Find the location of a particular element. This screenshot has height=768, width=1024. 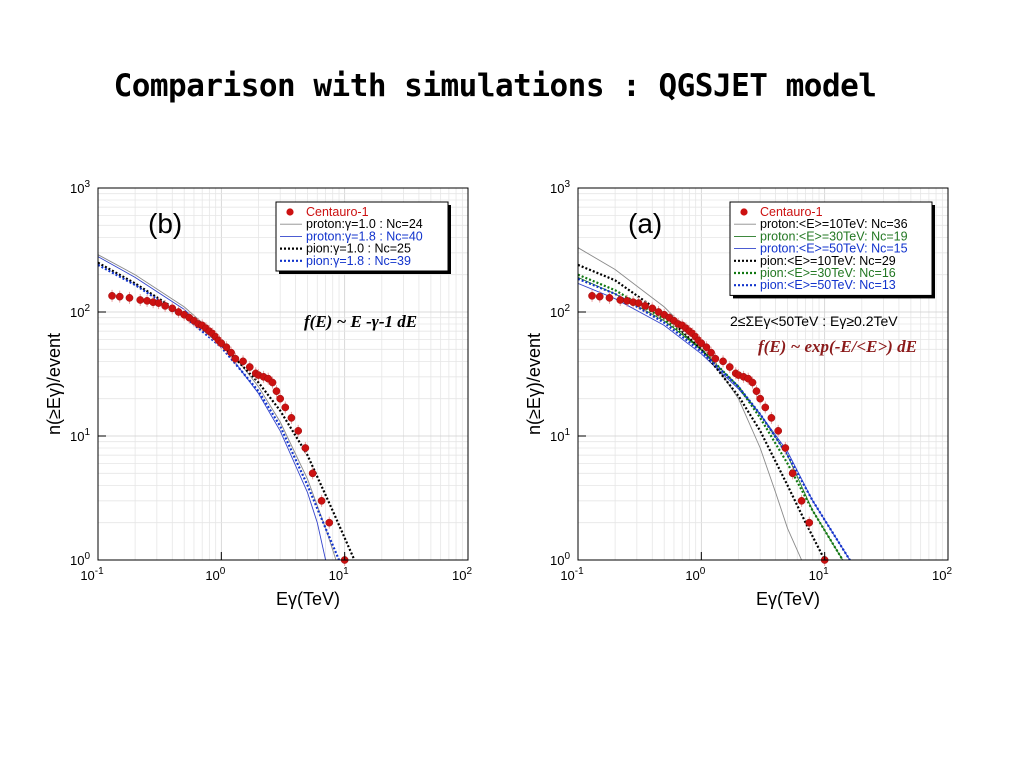

legend-label: pion:<E>=30TeV: Nc=16 is located at coordinates (828, 273).